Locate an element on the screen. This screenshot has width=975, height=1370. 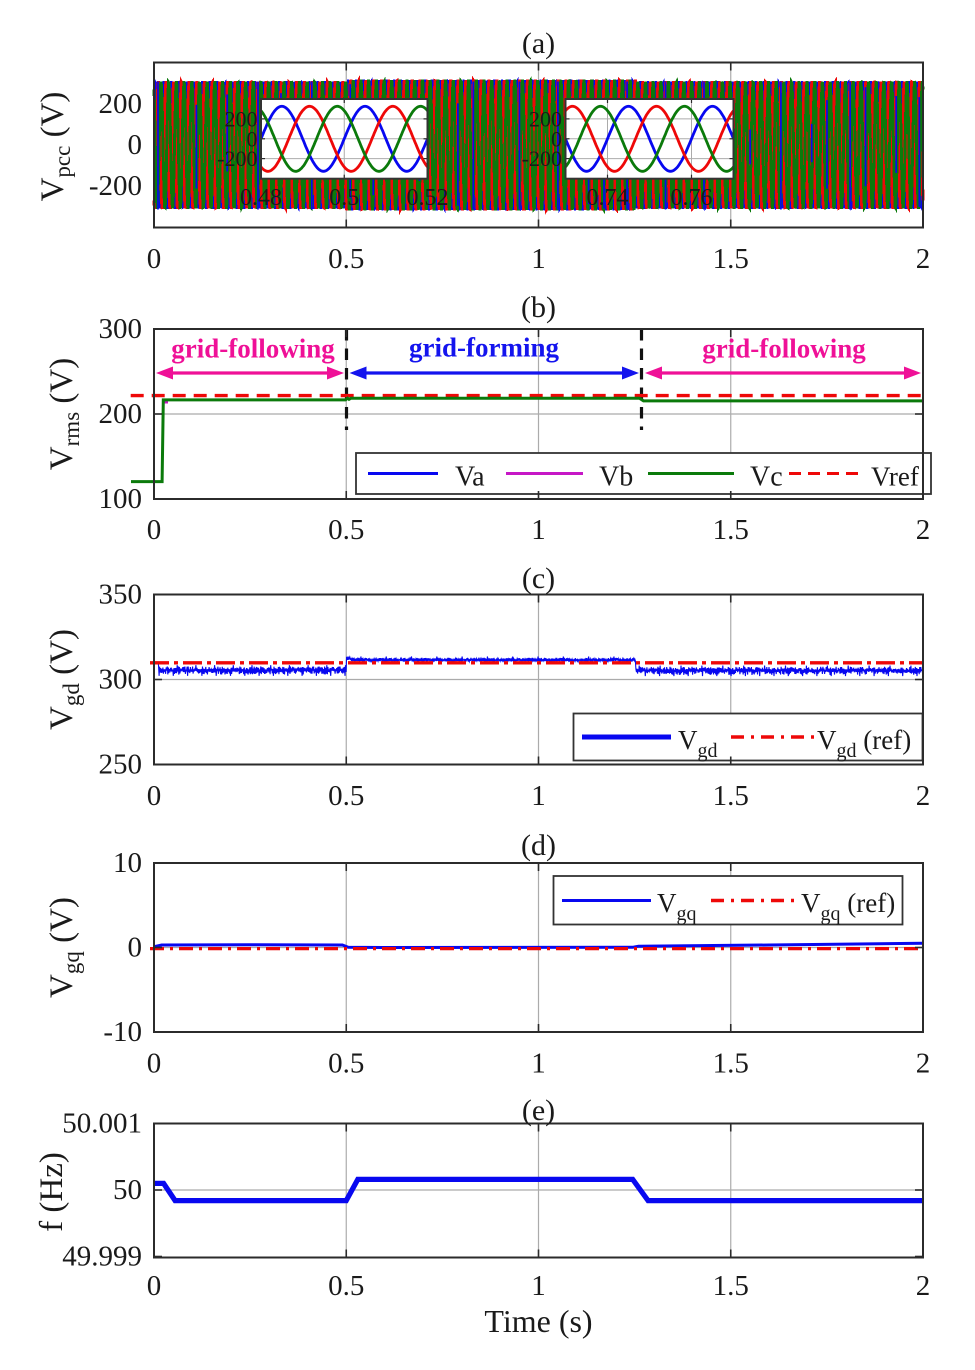
svg-text: 10 is located at coordinates (127, 863).